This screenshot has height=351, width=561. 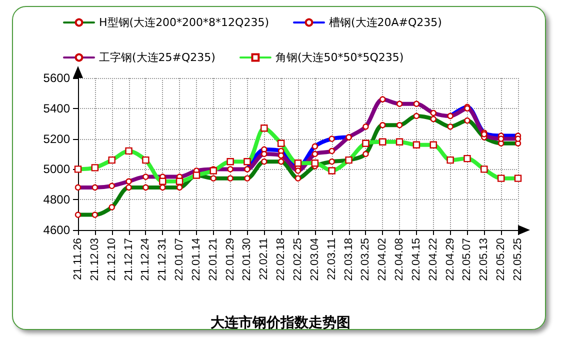 What do you see at coordinates (501, 259) in the screenshot?
I see `x-tick-label: 22.05.20` at bounding box center [501, 259].